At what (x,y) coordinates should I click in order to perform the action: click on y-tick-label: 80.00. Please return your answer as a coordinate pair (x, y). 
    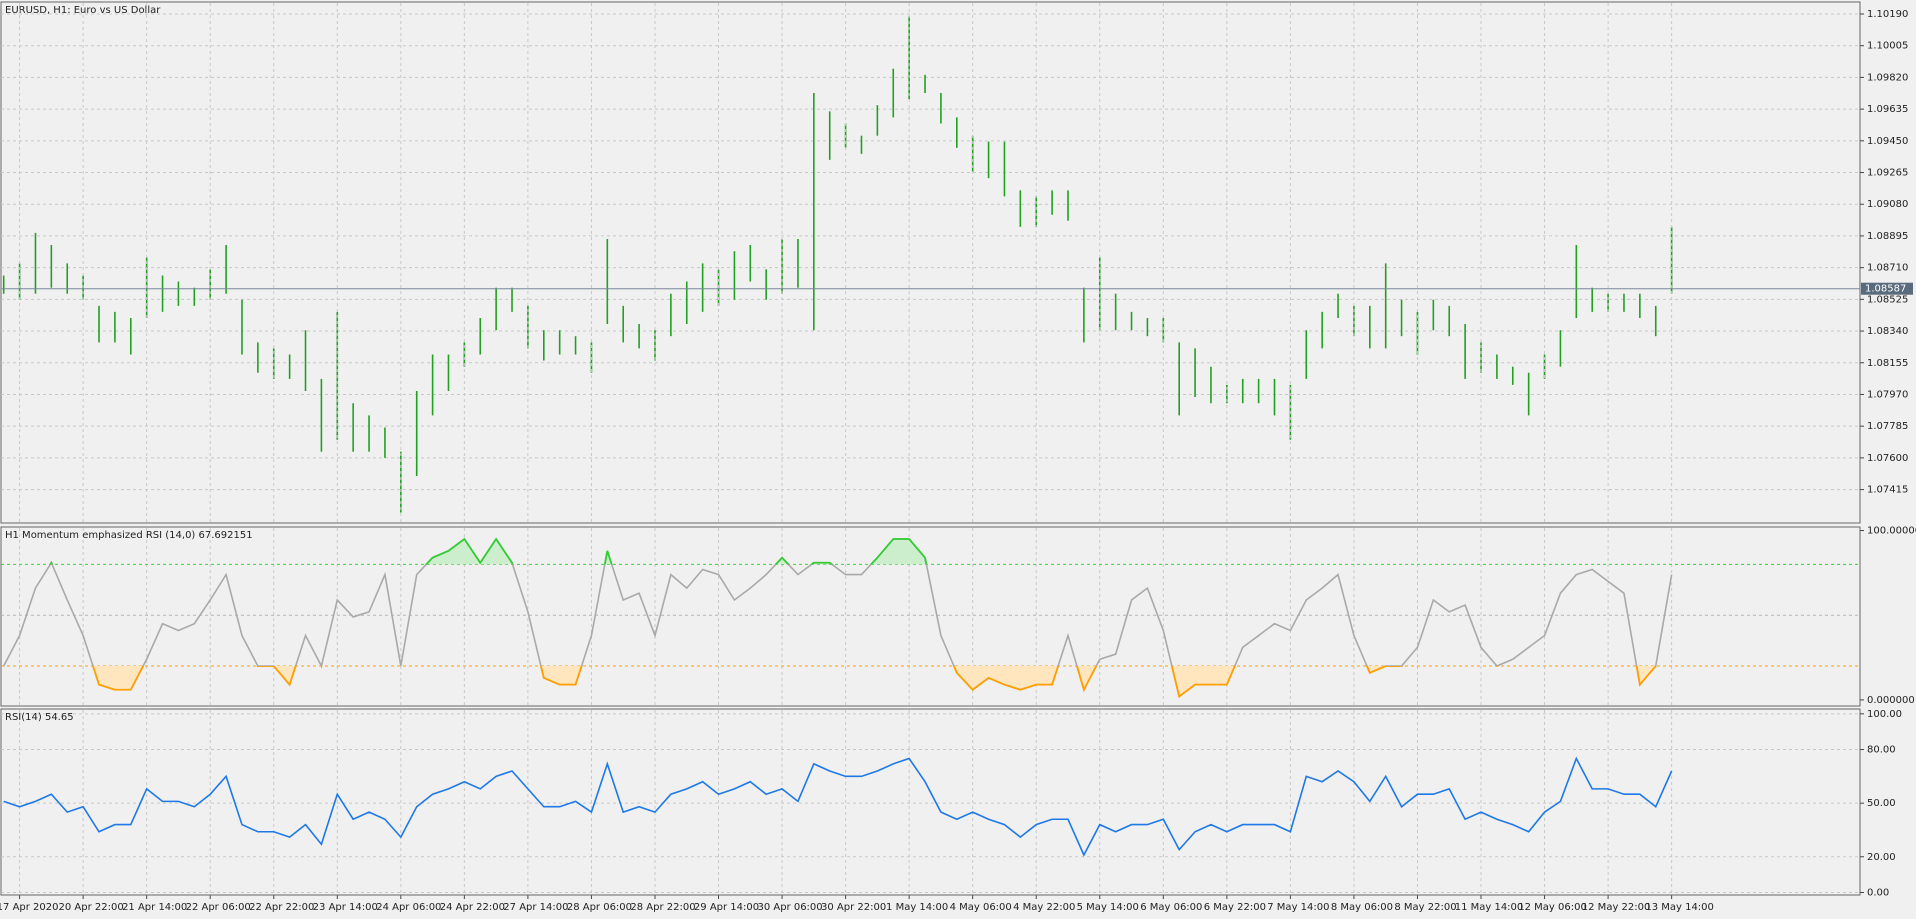
    Looking at the image, I should click on (1881, 750).